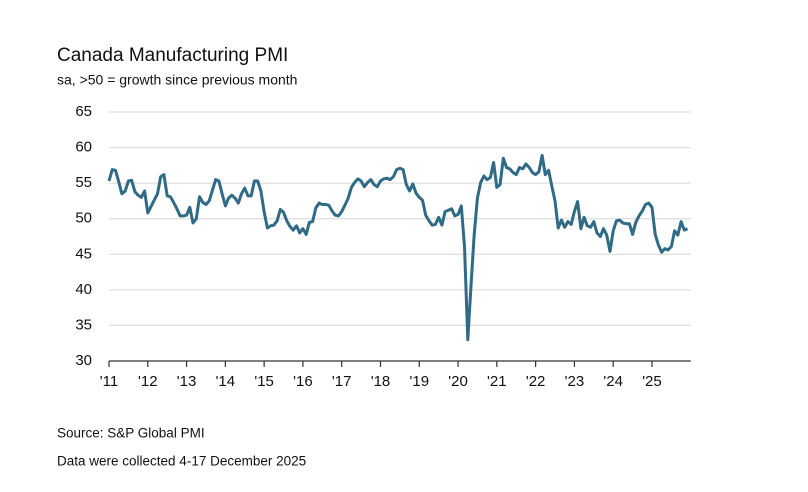 The height and width of the screenshot is (492, 808). What do you see at coordinates (181, 461) in the screenshot?
I see `note: Data were collected 4-17 December 2025` at bounding box center [181, 461].